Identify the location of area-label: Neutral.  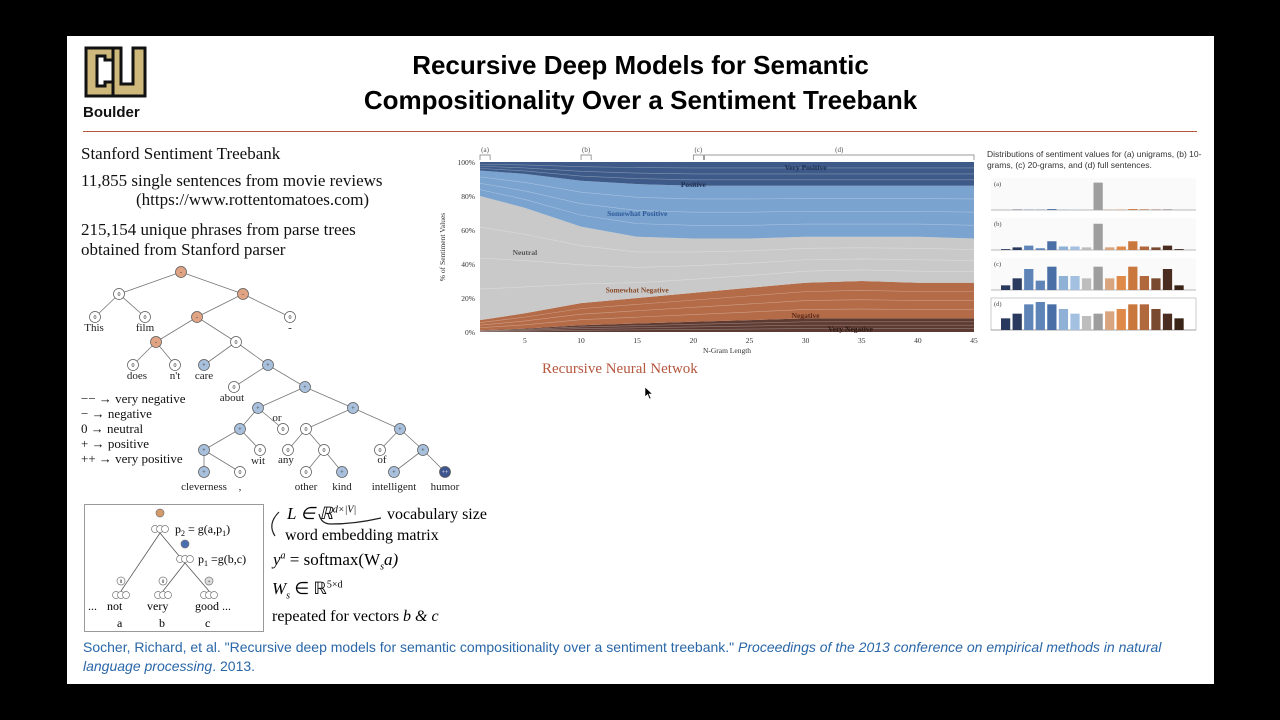
(525, 252).